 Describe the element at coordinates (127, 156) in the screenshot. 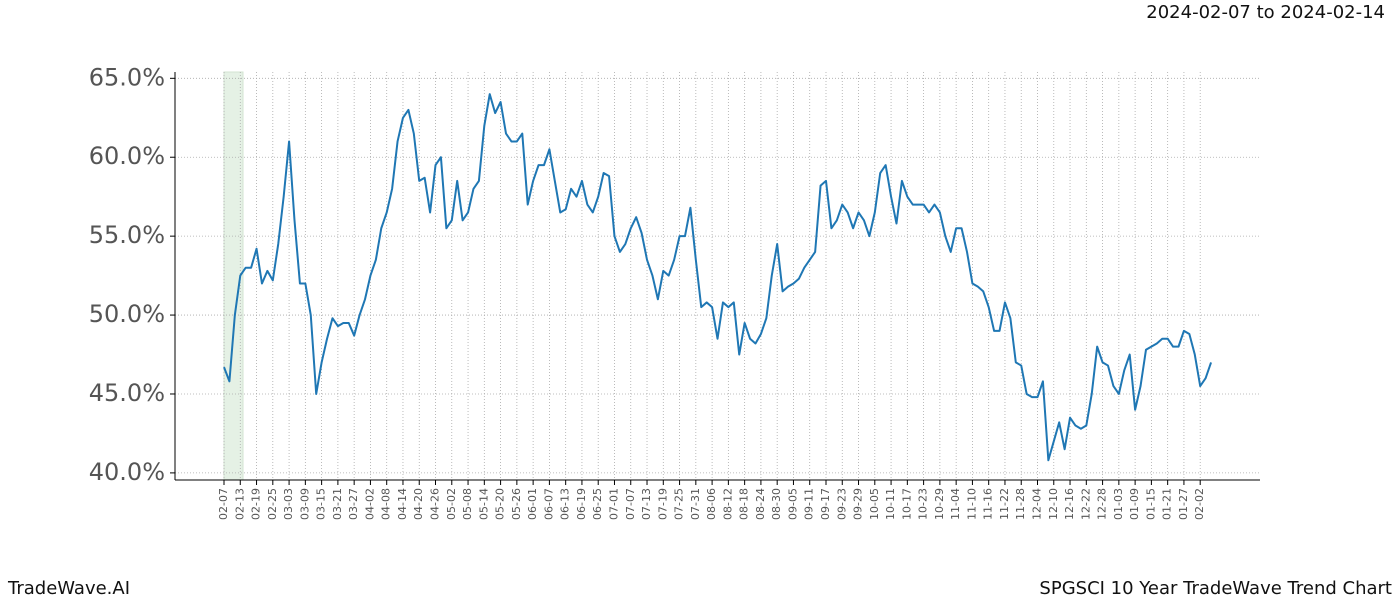

I see `y-tick-label: 60.0%` at that location.